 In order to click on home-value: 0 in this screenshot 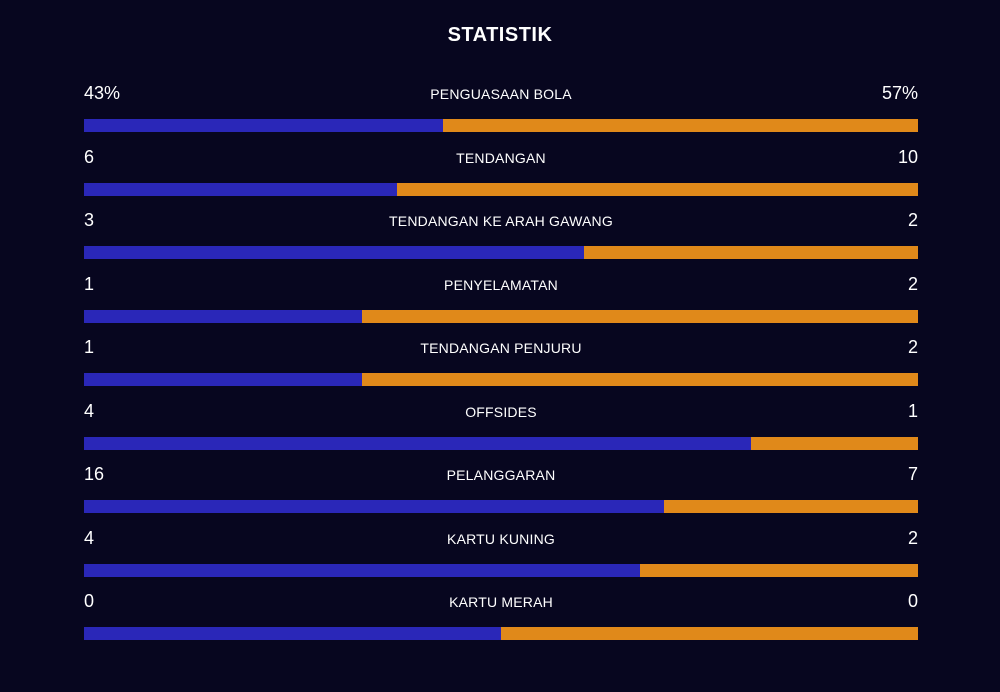, I will do `click(89, 601)`.